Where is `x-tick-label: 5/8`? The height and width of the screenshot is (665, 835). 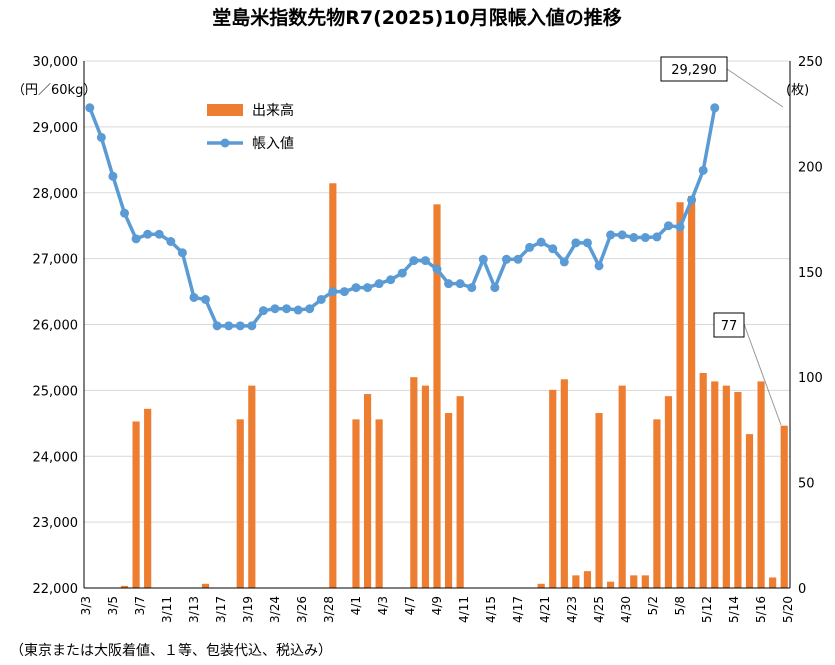
x-tick-label: 5/8 is located at coordinates (680, 605).